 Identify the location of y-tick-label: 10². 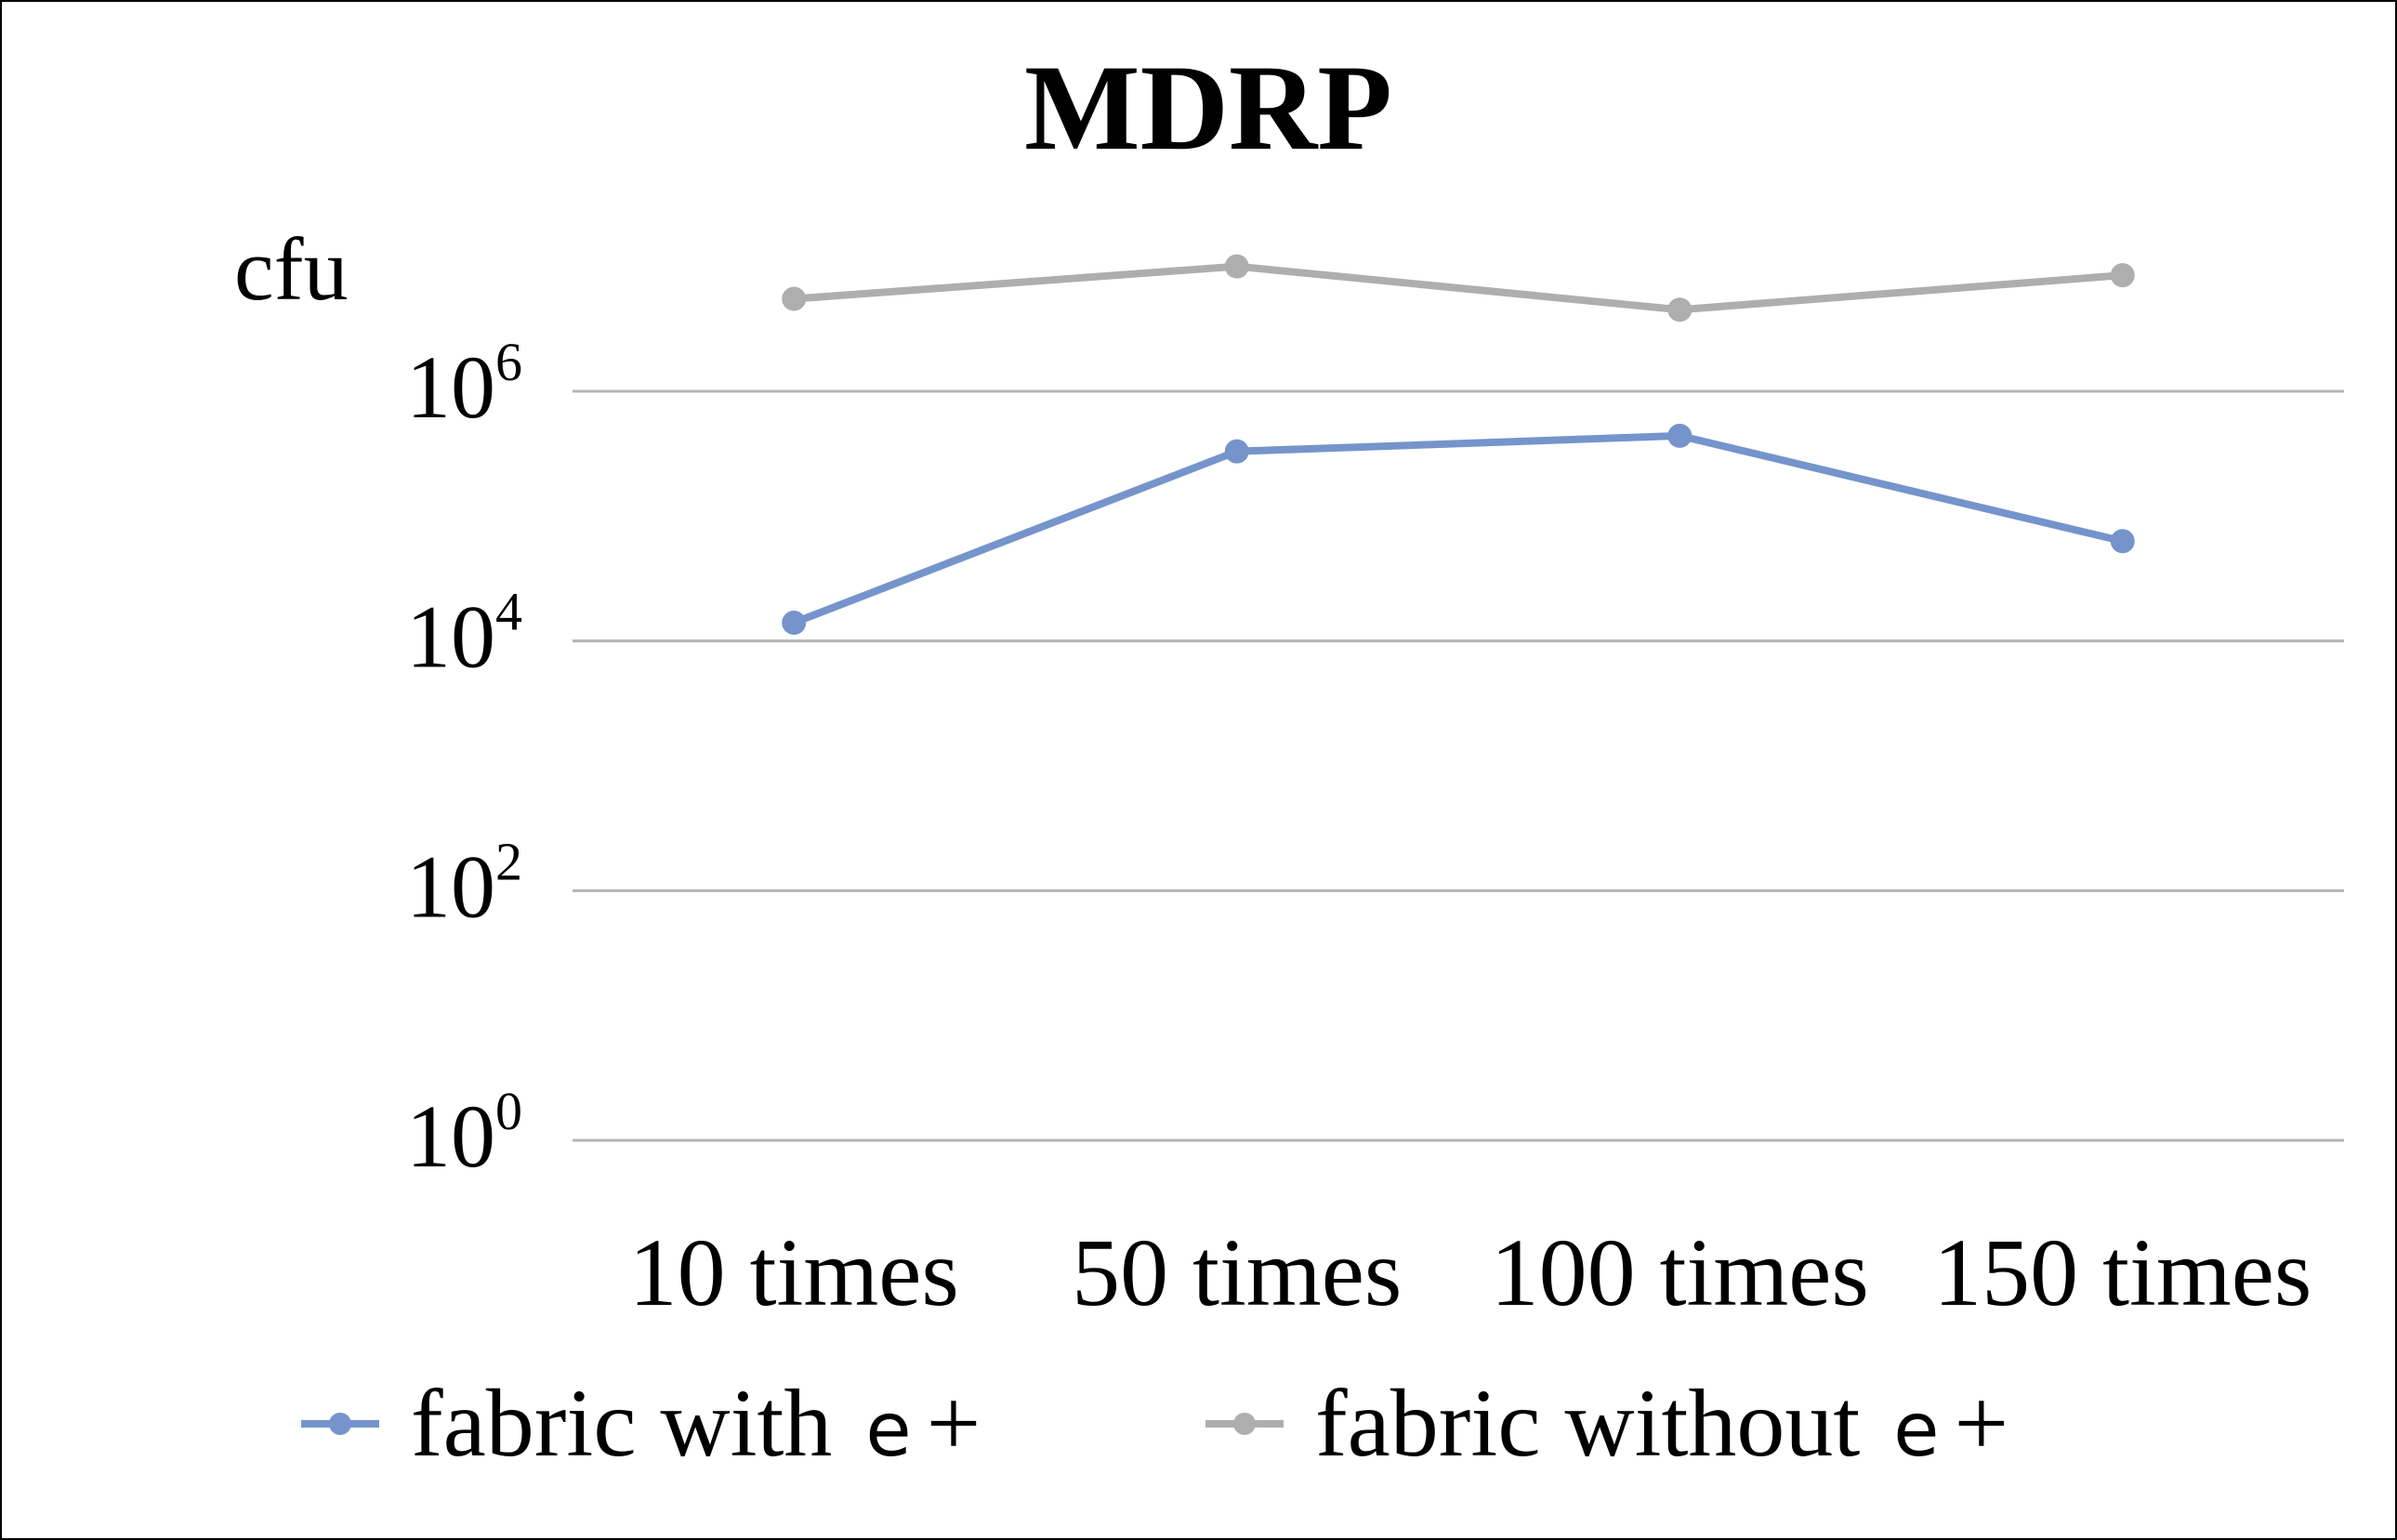
(464, 883).